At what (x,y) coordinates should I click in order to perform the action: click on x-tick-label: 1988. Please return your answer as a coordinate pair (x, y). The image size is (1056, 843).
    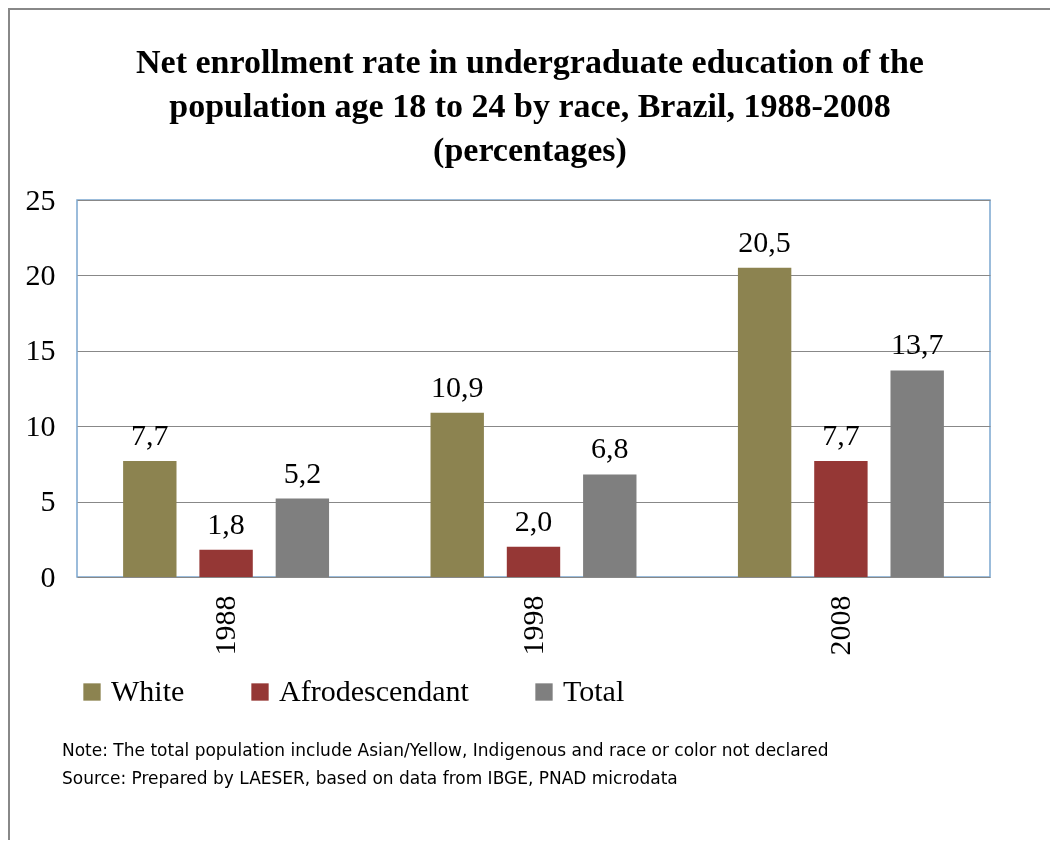
    Looking at the image, I should click on (225, 625).